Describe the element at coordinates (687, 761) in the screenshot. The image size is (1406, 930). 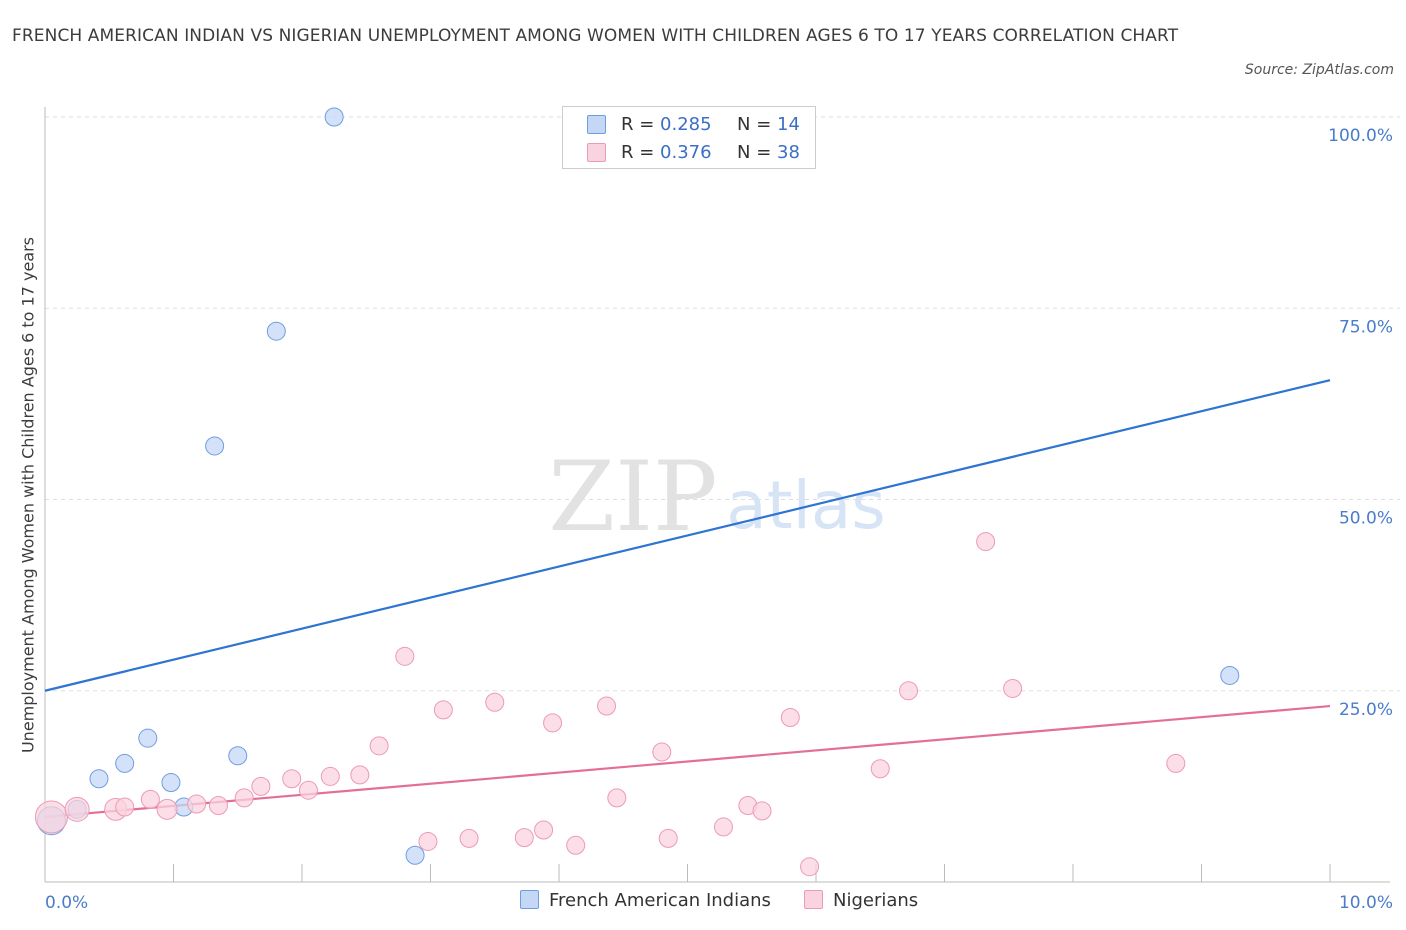
I see `trend-line-nigerians` at that location.